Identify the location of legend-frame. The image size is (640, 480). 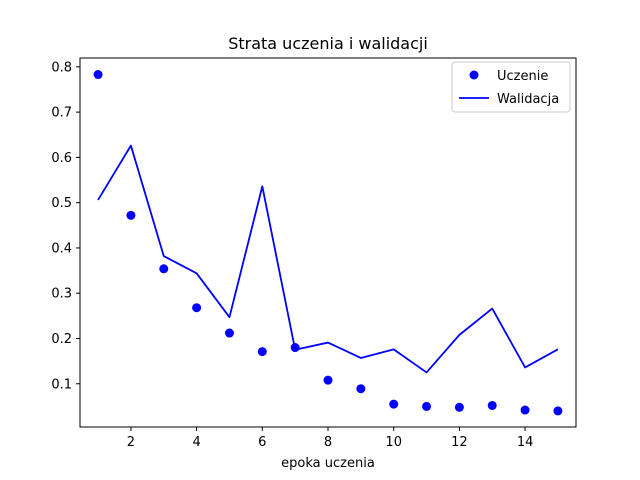
(511, 87).